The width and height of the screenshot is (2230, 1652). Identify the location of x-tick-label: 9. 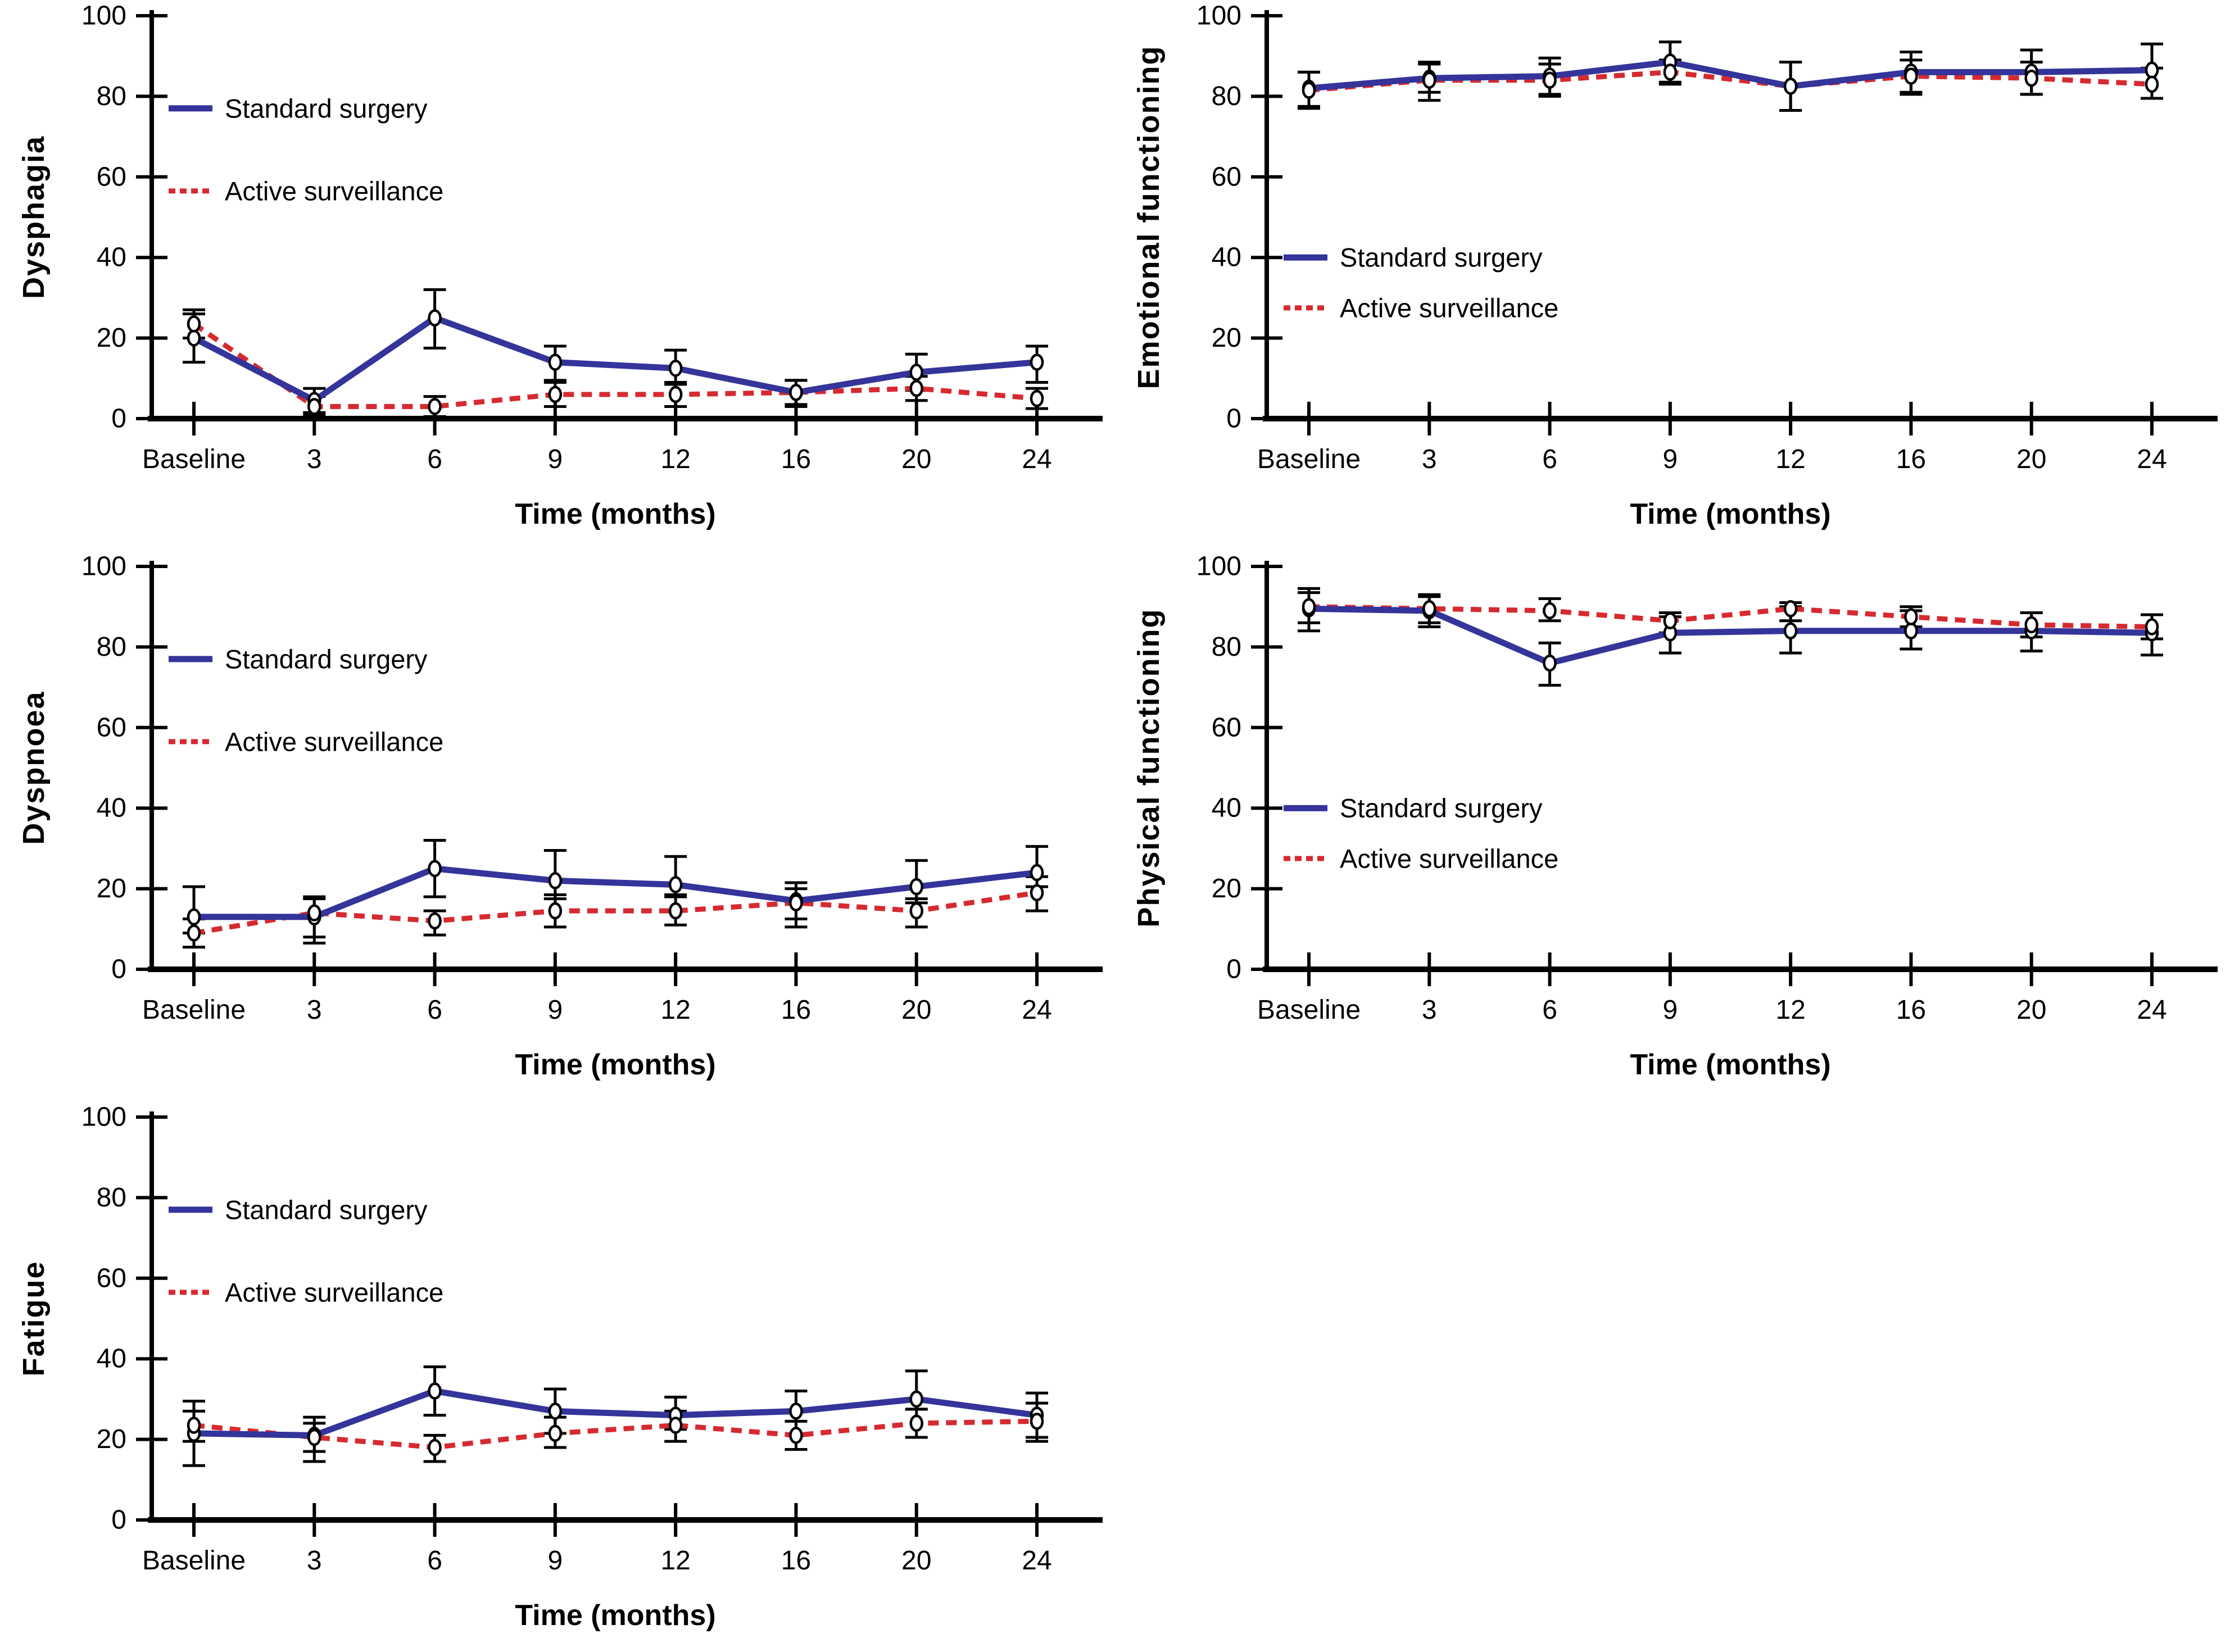
(1670, 459).